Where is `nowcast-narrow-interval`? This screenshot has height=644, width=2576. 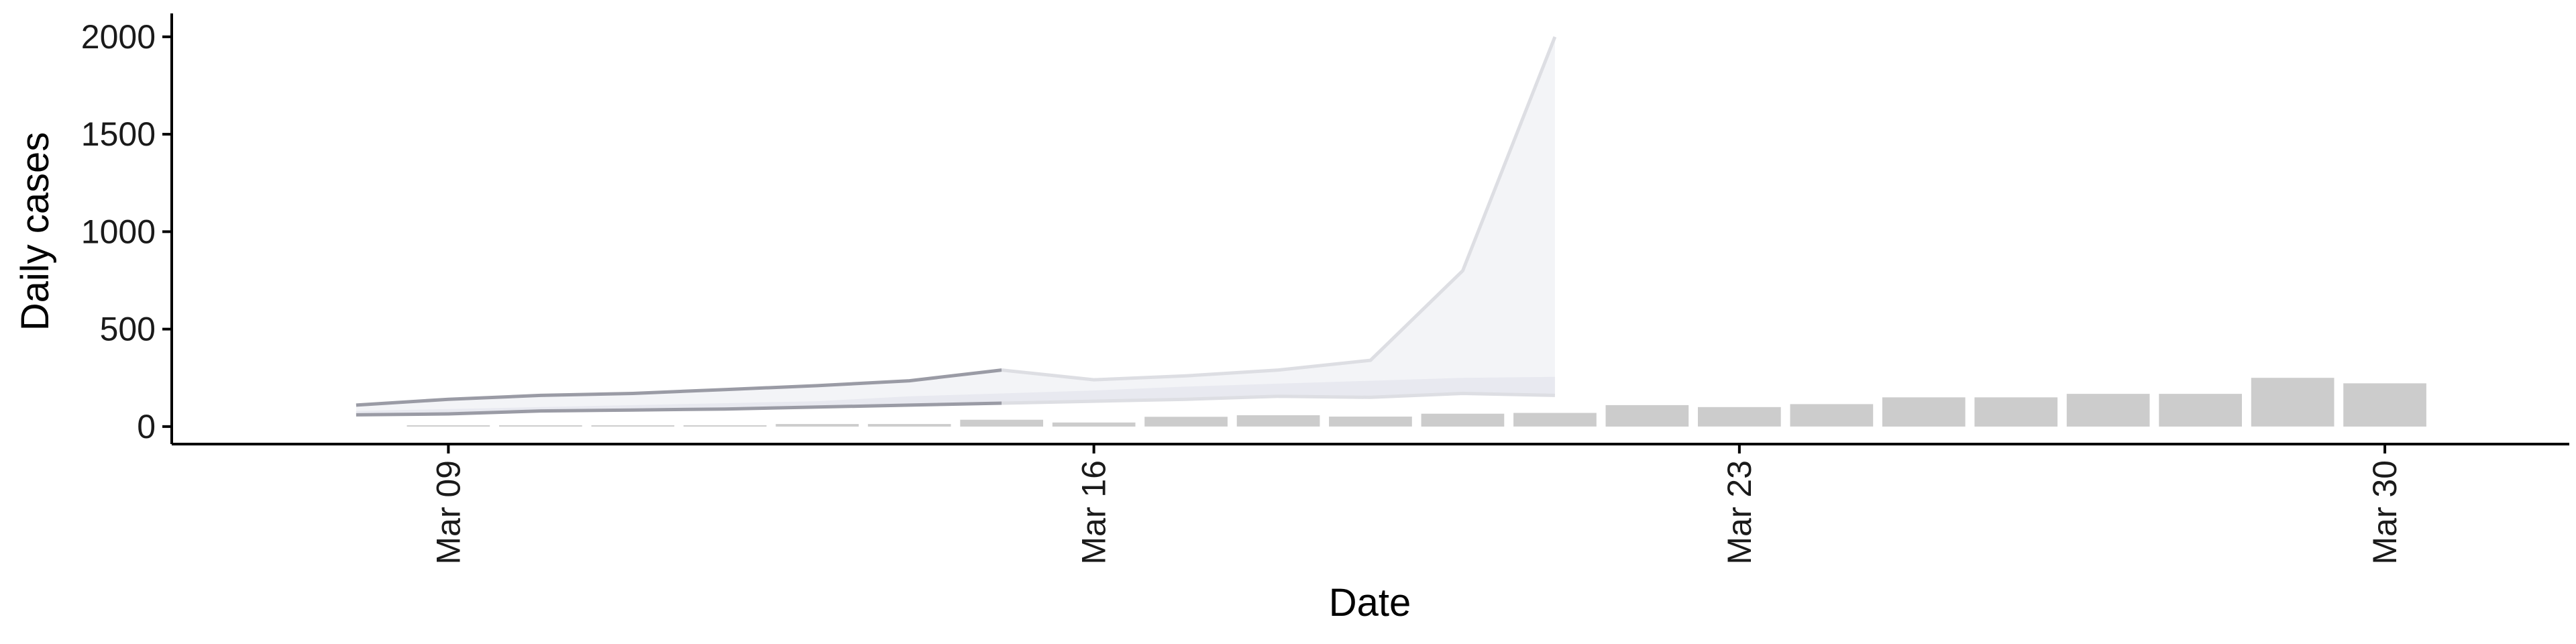 nowcast-narrow-interval is located at coordinates (955, 395).